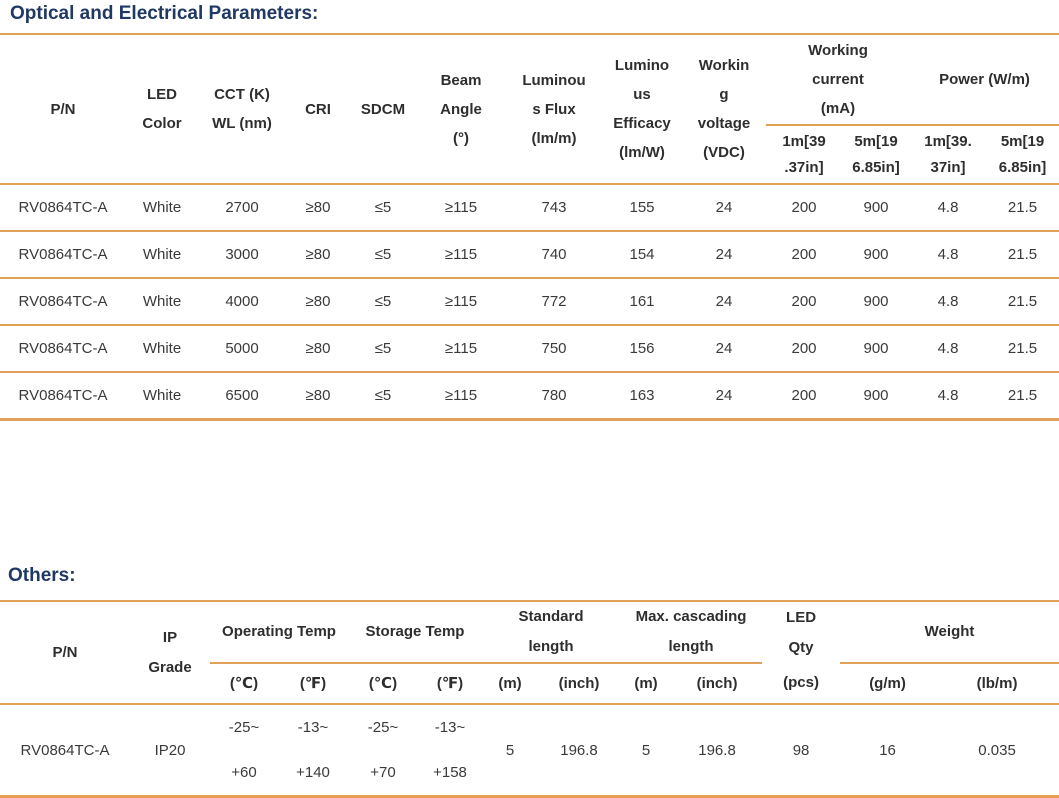  I want to click on table-cell: 154, so click(642, 254).